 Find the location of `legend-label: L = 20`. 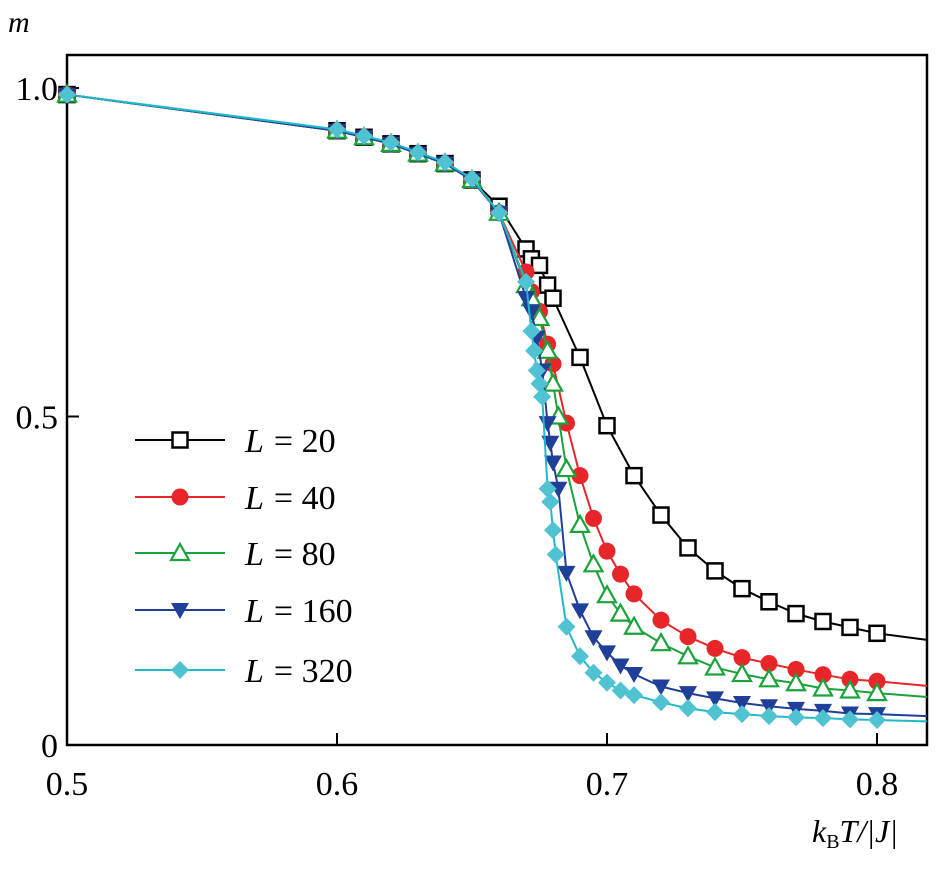

legend-label: L = 20 is located at coordinates (290, 441).